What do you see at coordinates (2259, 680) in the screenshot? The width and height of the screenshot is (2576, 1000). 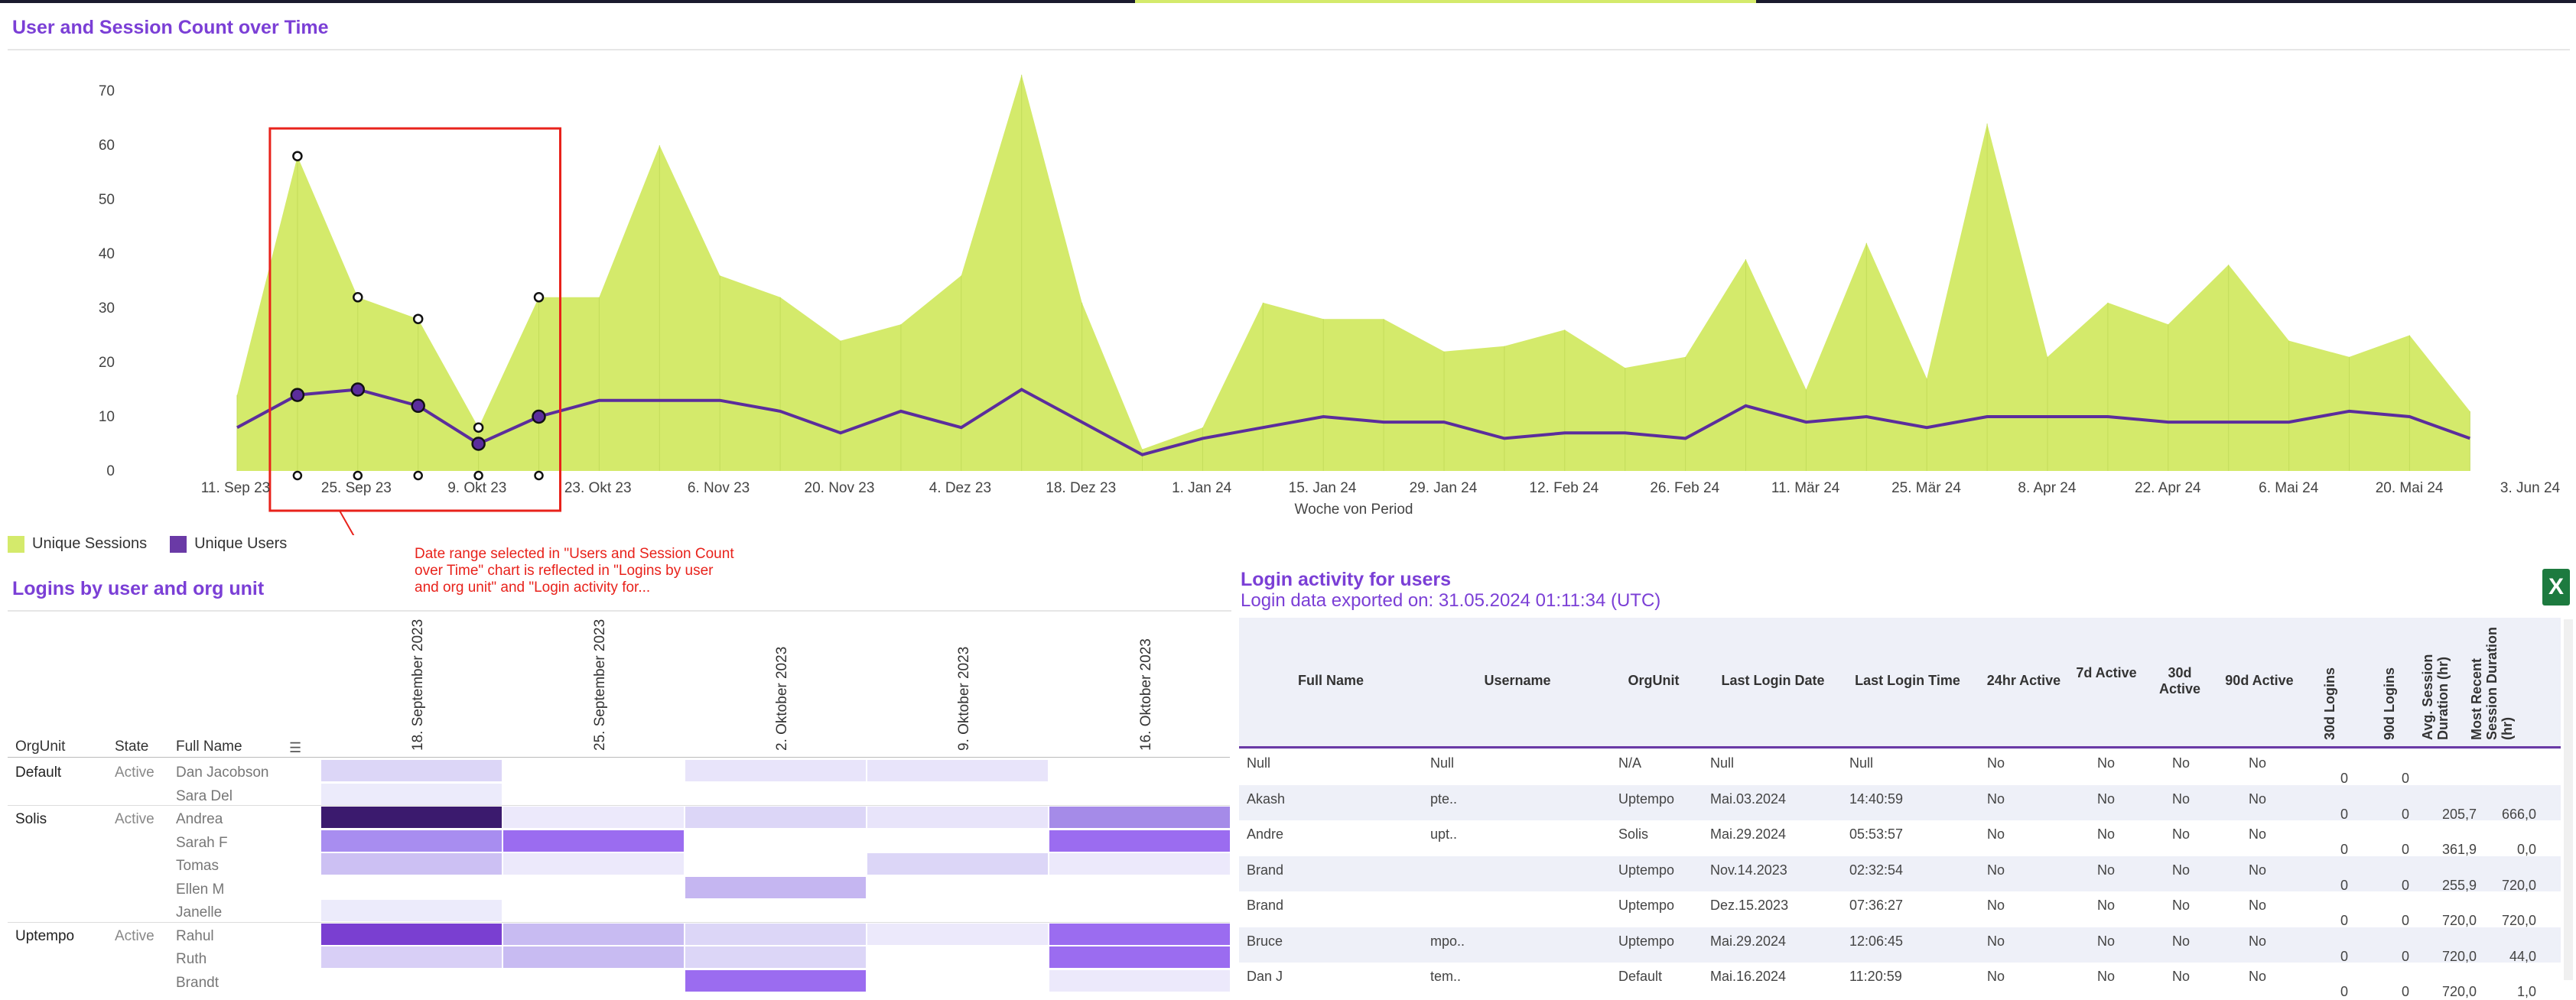 I see `table-column-header: 90d Active` at bounding box center [2259, 680].